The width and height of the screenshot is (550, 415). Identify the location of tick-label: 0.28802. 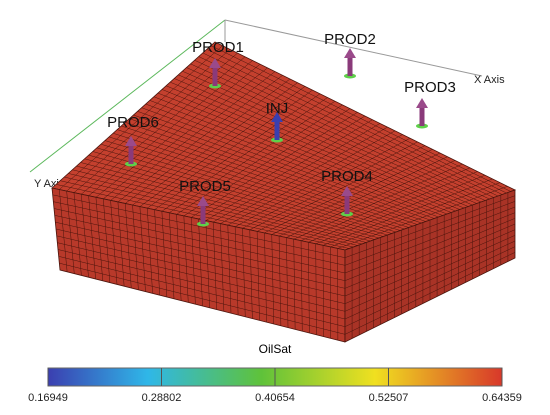
(162, 398).